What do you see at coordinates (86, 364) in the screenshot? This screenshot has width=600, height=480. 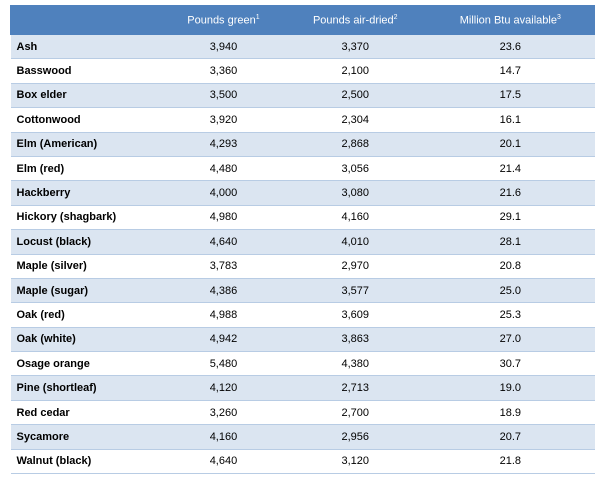 I see `species-cell: Osage orange` at bounding box center [86, 364].